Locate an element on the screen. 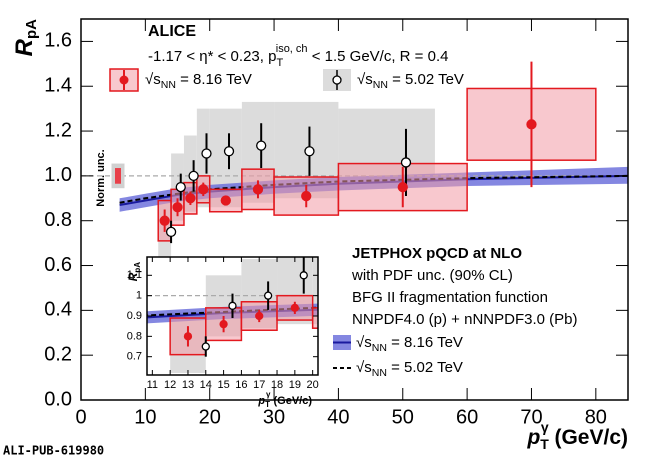 Image resolution: width=650 pixels, height=459 pixels. inset-y-title: RpA is located at coordinates (134, 272).